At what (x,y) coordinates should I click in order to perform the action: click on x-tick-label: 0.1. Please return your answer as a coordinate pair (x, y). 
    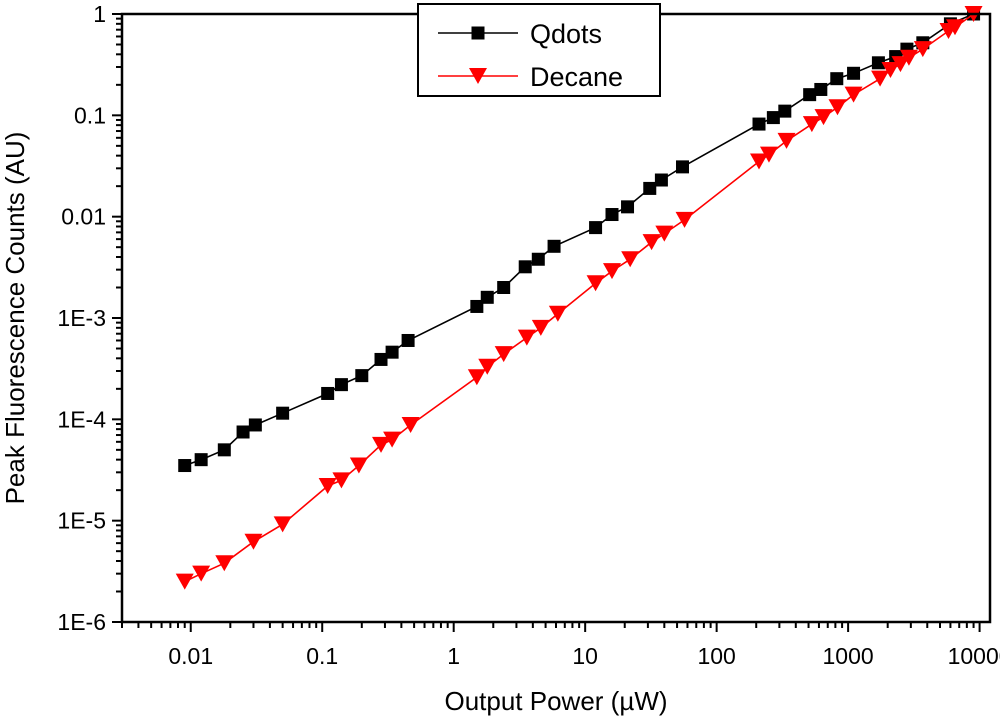
    Looking at the image, I should click on (322, 656).